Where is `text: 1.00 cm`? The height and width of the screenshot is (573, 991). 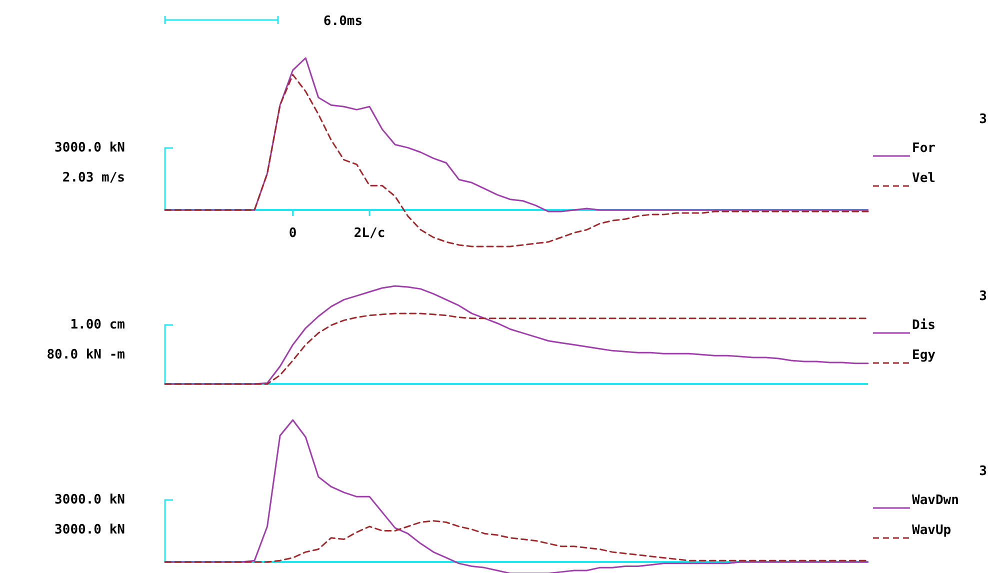
text: 1.00 cm is located at coordinates (98, 325).